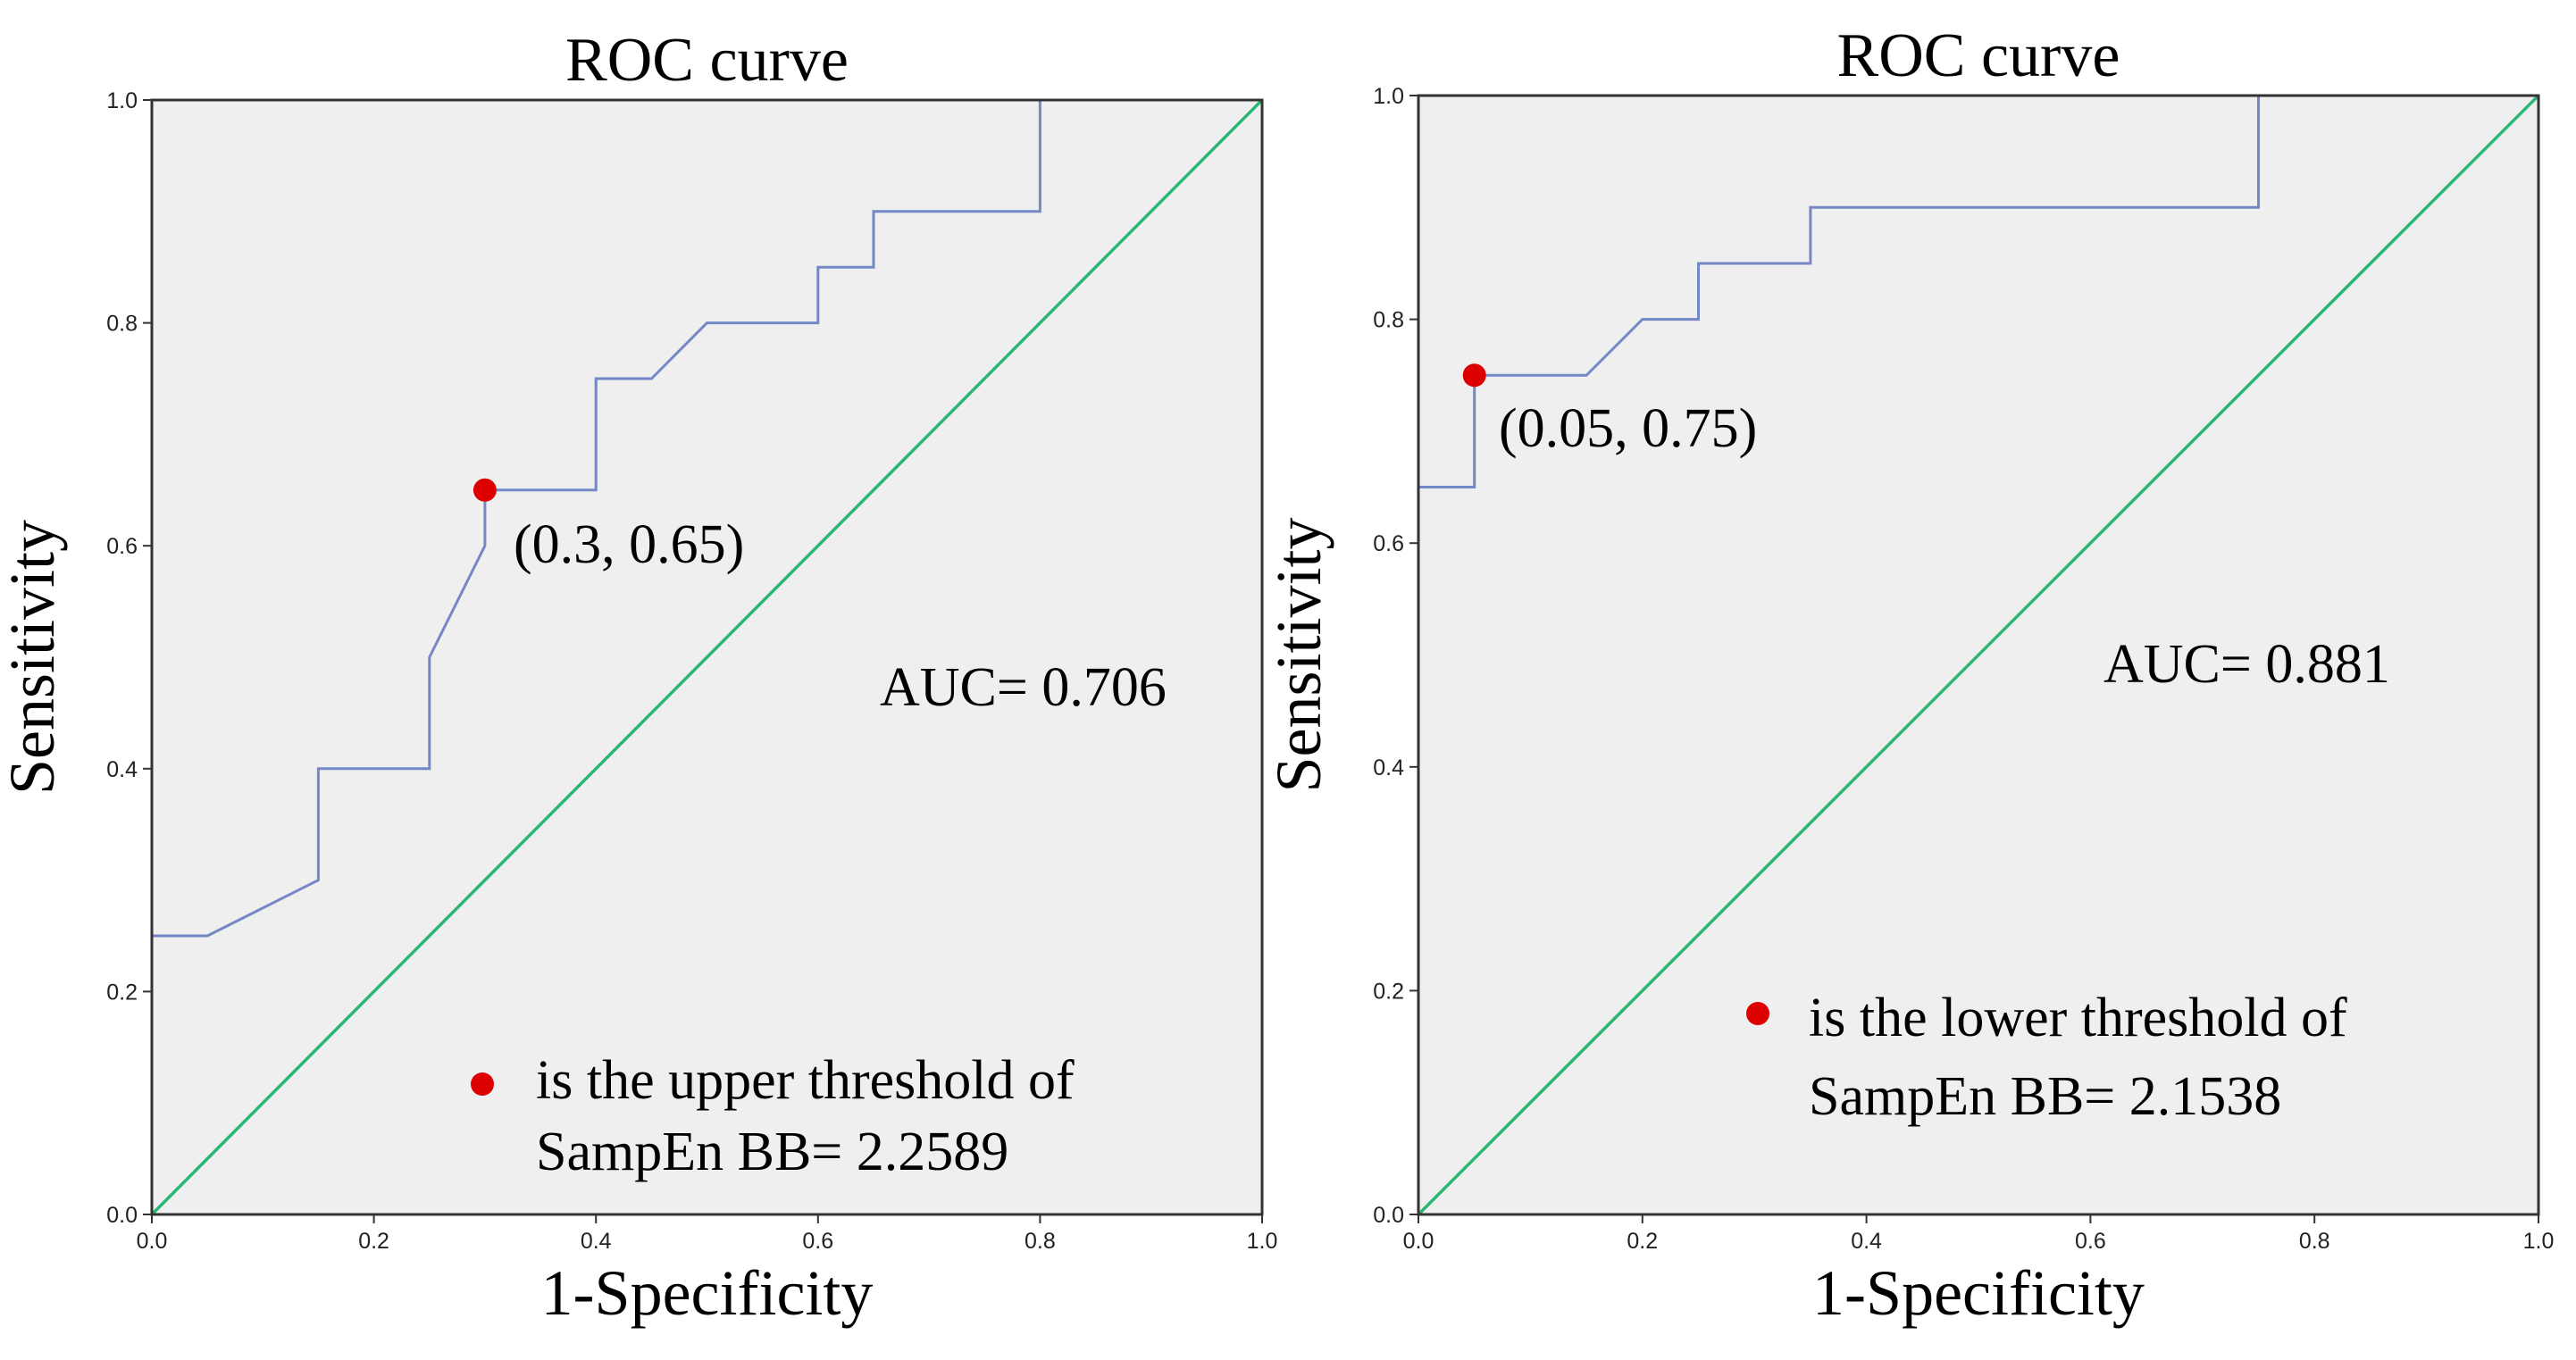 This screenshot has width=2576, height=1360. What do you see at coordinates (2045, 1096) in the screenshot?
I see `legend-text-line2-2: SampEn BB= 2.1538` at bounding box center [2045, 1096].